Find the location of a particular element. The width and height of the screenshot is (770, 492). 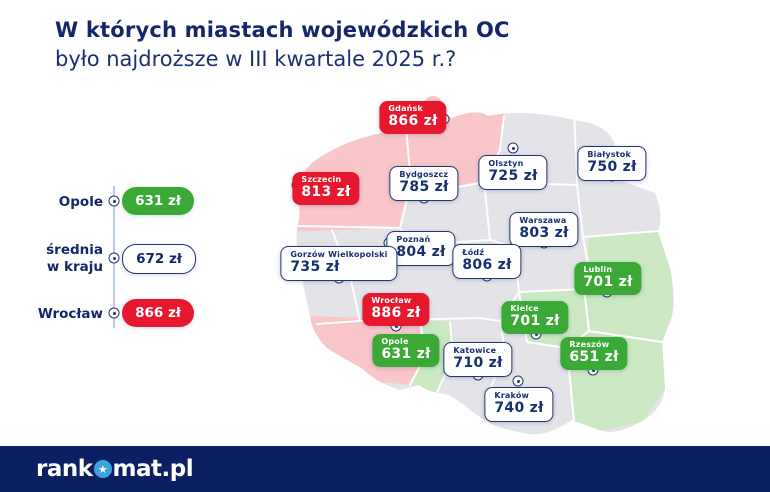

city-pill-katowice: Katowice 710 zł is located at coordinates (478, 360).